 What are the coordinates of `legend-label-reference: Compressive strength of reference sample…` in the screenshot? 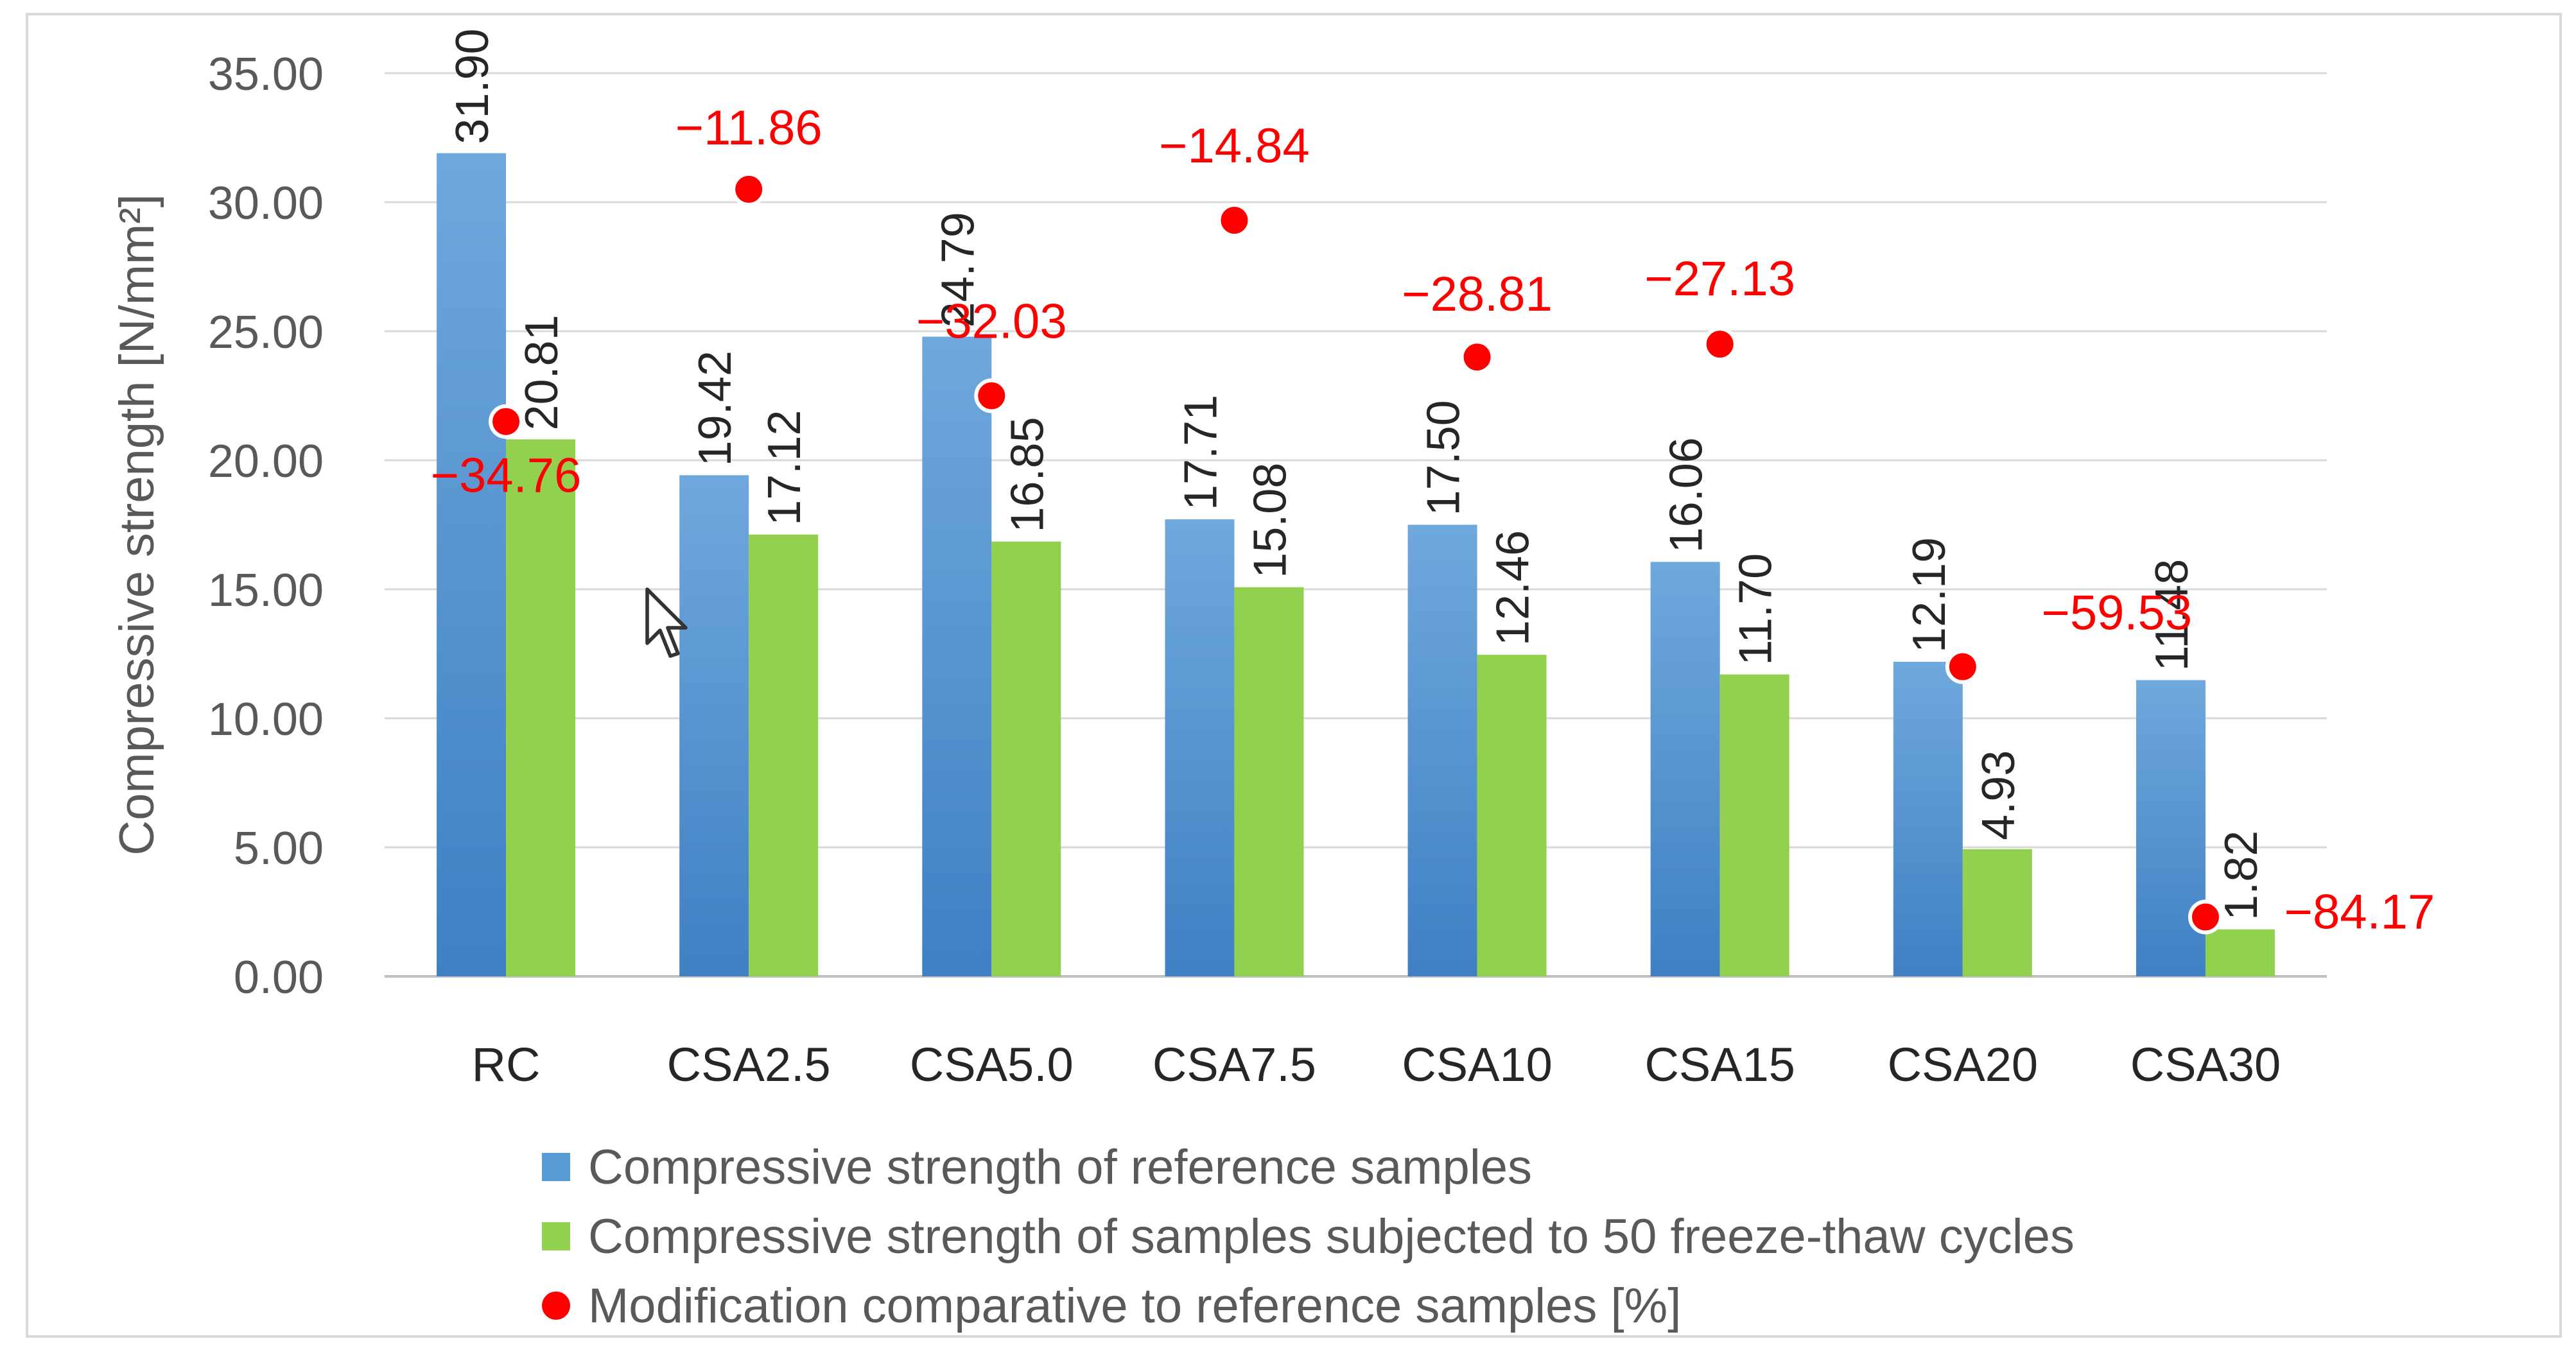 It's located at (1060, 1167).